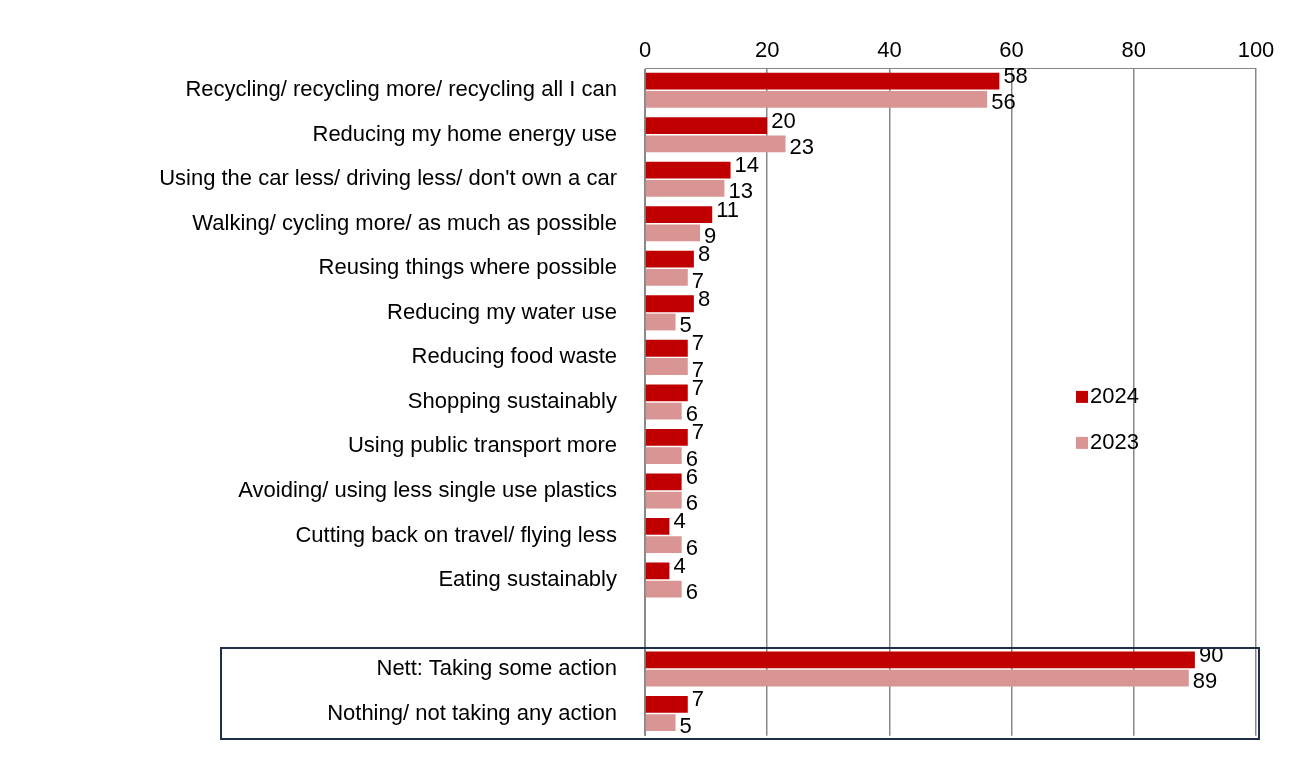 This screenshot has width=1306, height=771. What do you see at coordinates (1205, 681) in the screenshot?
I see `data-label: 89` at bounding box center [1205, 681].